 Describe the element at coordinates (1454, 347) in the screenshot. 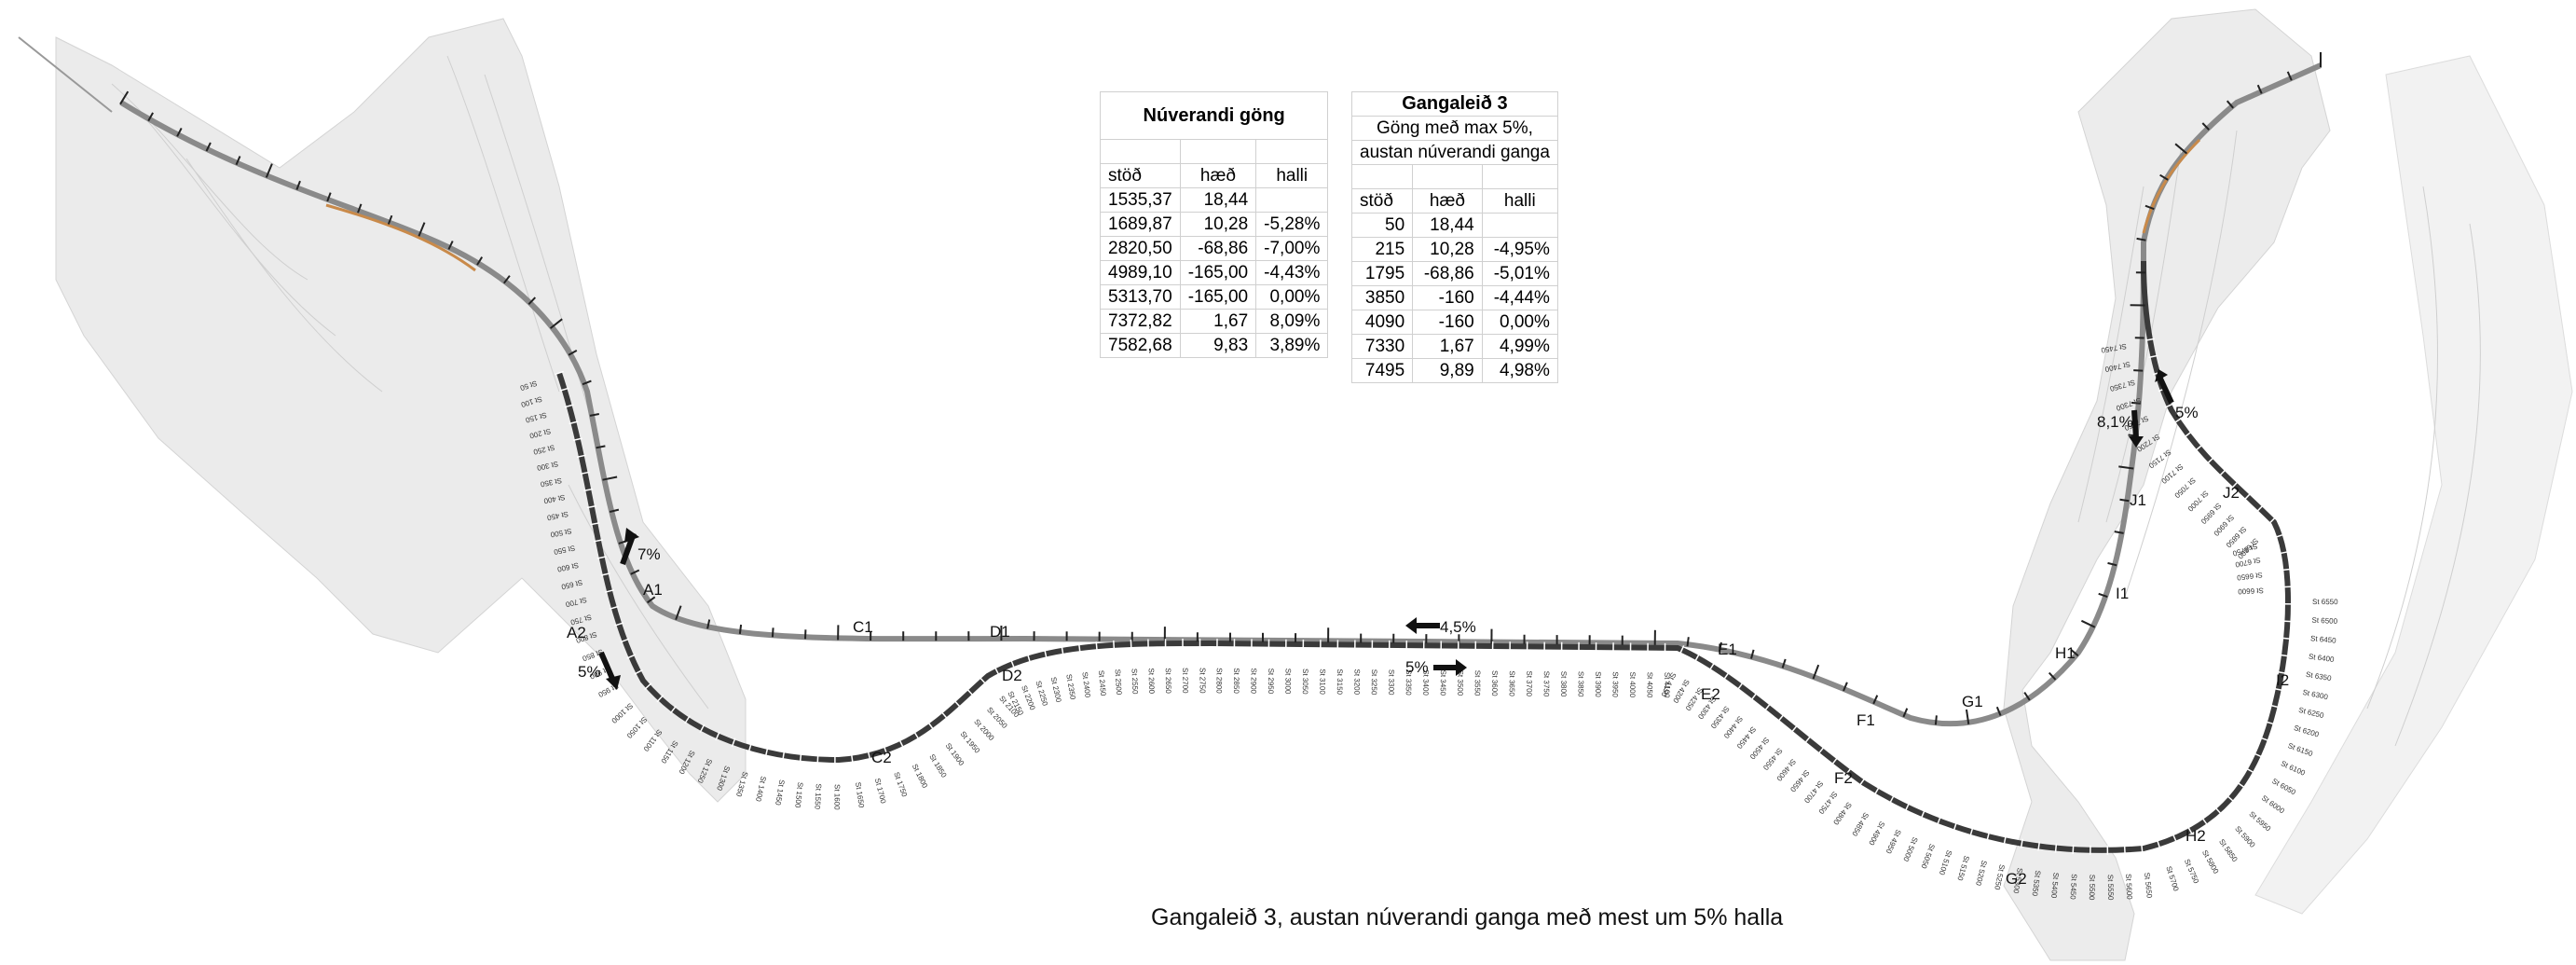

I see `table-row: 7330 1,67 4,99%` at that location.